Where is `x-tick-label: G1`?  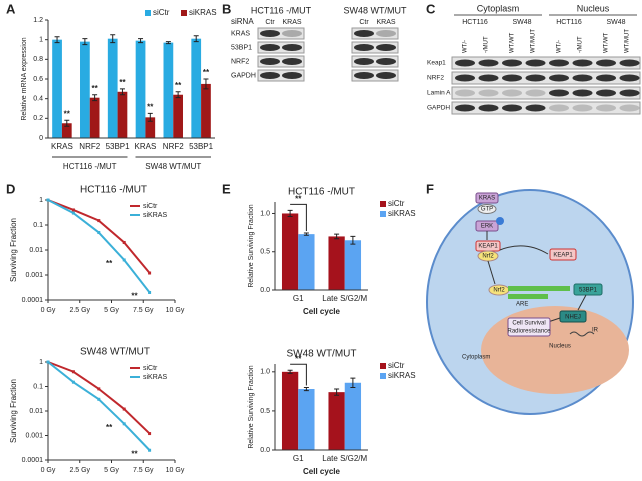 x-tick-label: G1 is located at coordinates (298, 298).